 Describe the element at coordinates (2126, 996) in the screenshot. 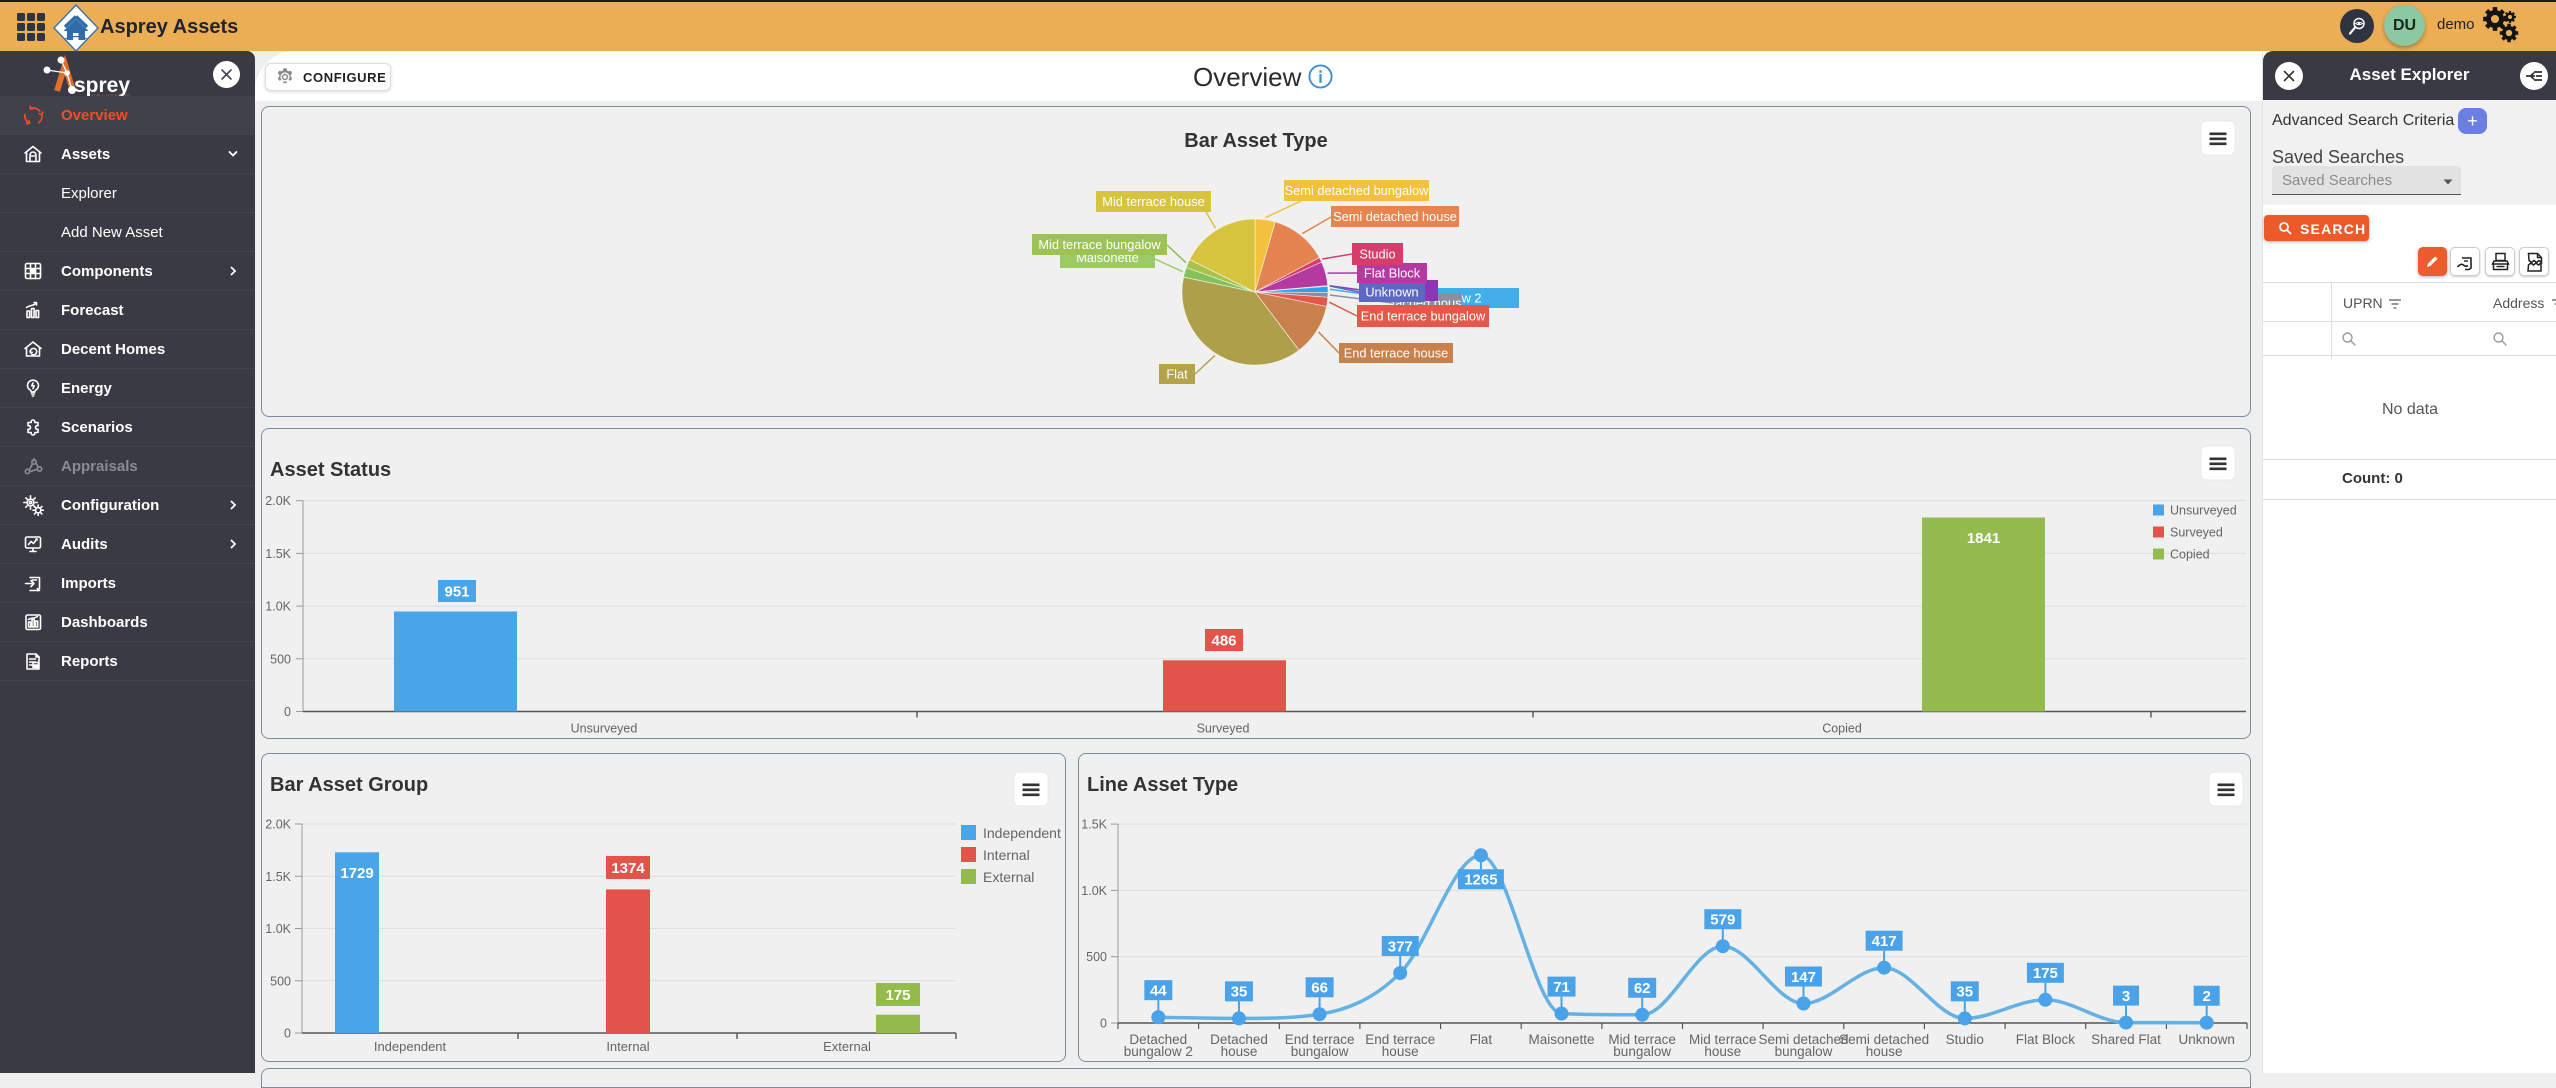

I see `svg-text: 3` at that location.